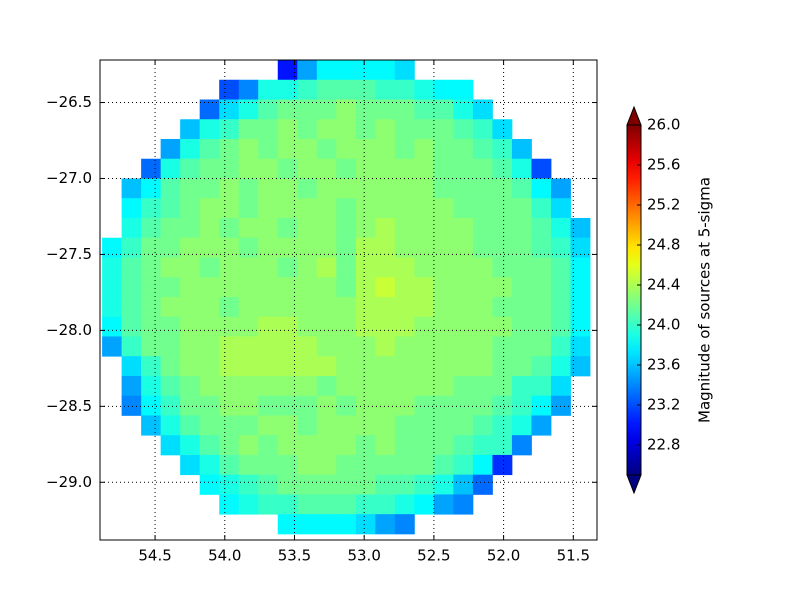  I want to click on colorbar-tick-label: 26.0, so click(663, 125).